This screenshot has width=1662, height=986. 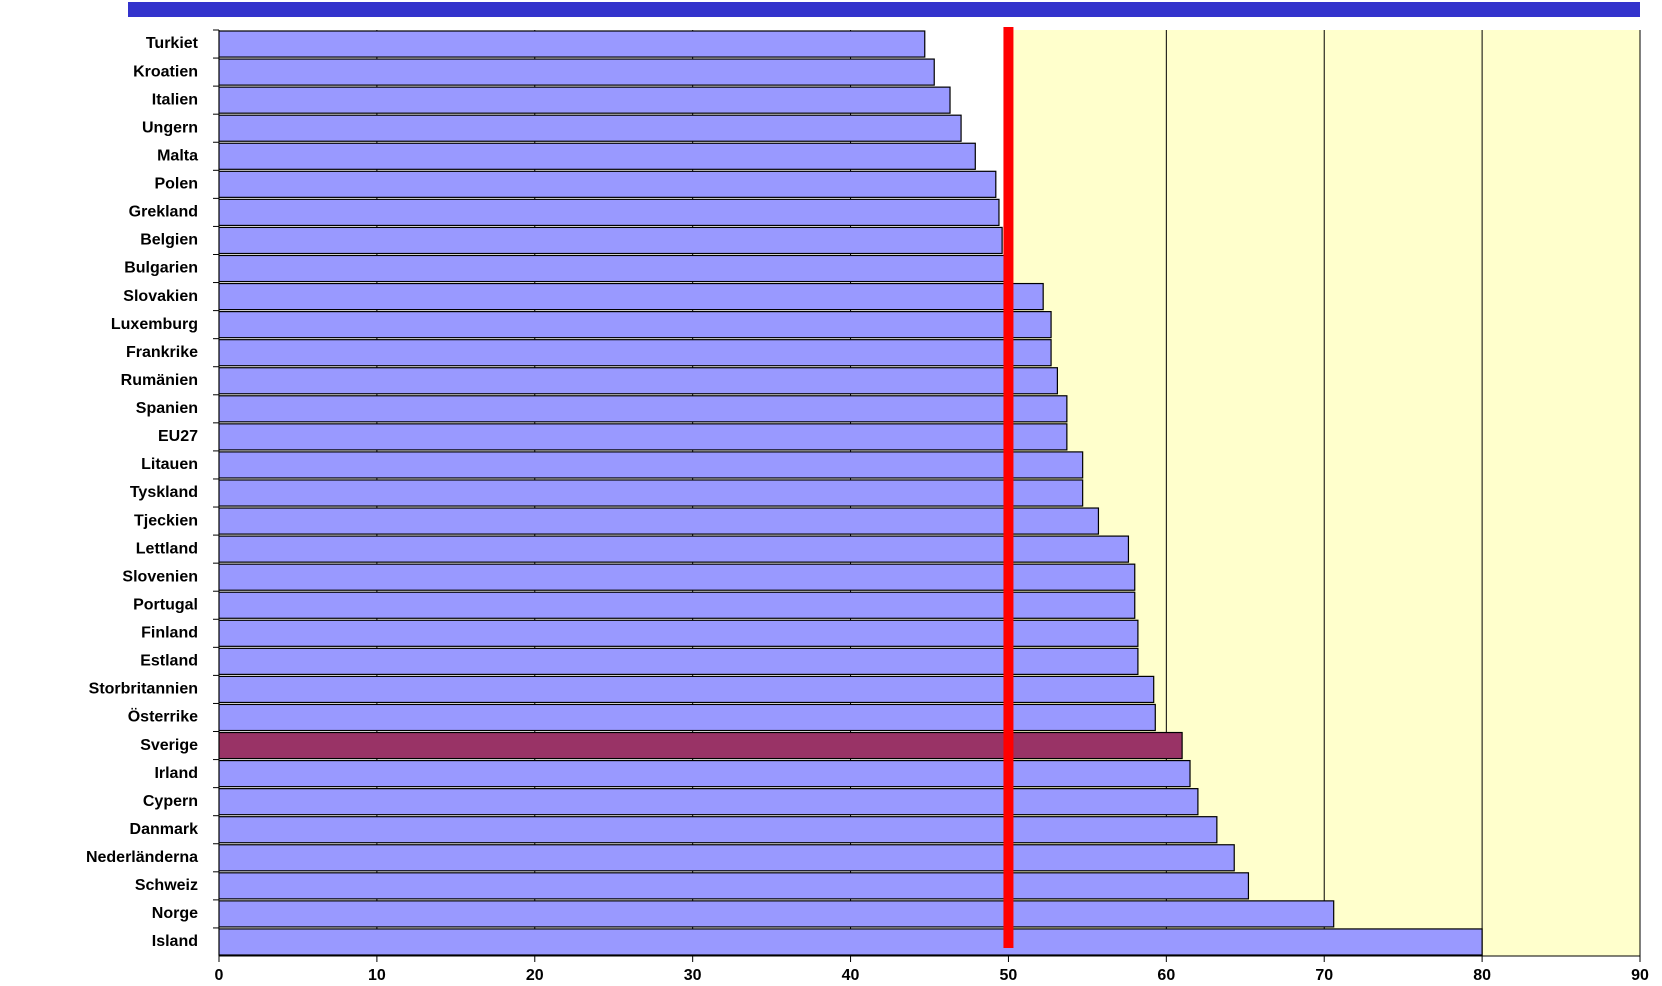 I want to click on y-tick-label: Spanien, so click(x=167, y=408).